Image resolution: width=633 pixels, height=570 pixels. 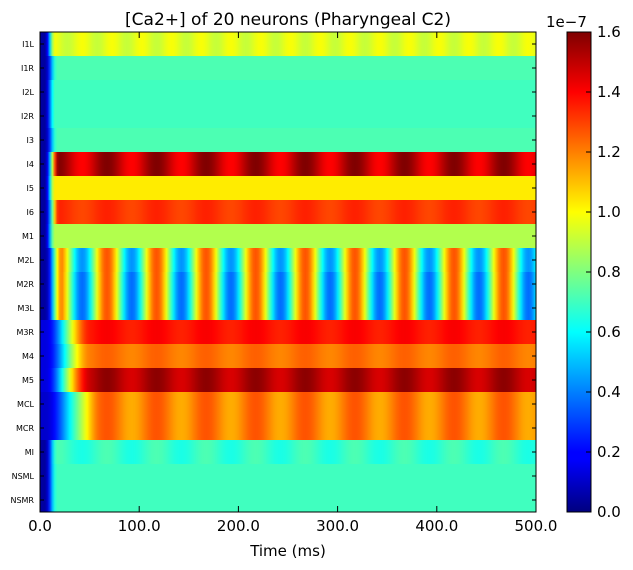 I want to click on y-tick-label-m3r: M3R, so click(x=25, y=332).